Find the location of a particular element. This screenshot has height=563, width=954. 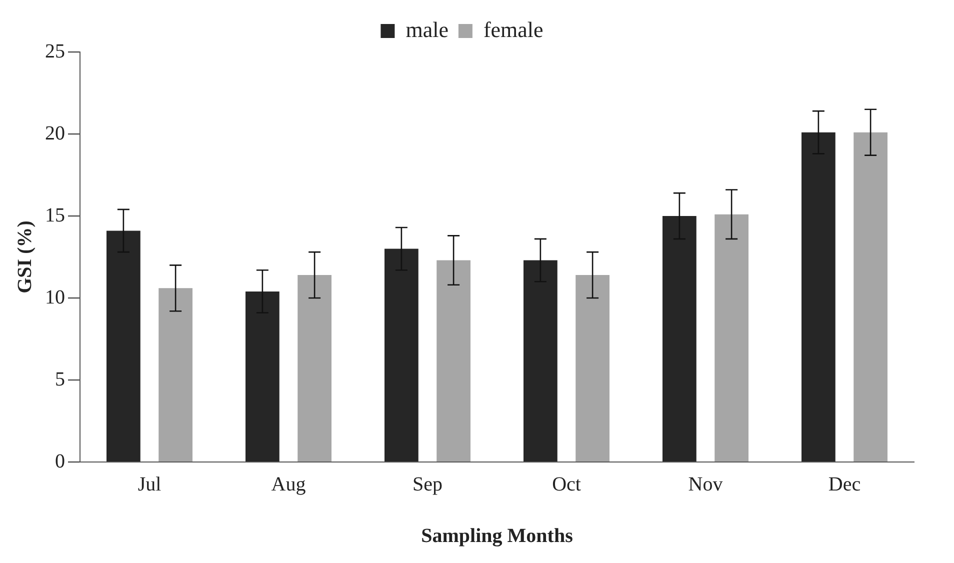

y-tick-label: 5 is located at coordinates (60, 379).